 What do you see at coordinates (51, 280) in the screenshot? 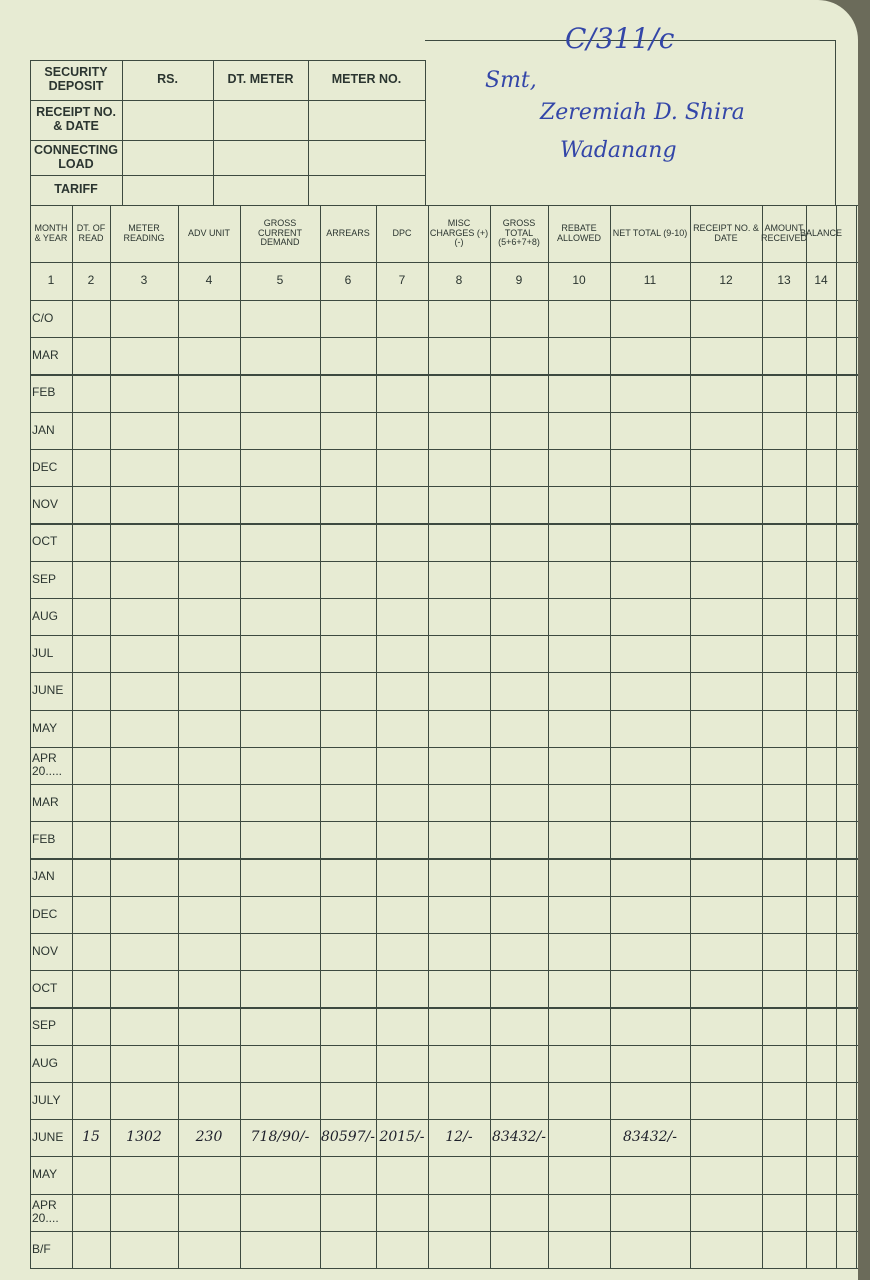
I see `column-number: 1` at bounding box center [51, 280].